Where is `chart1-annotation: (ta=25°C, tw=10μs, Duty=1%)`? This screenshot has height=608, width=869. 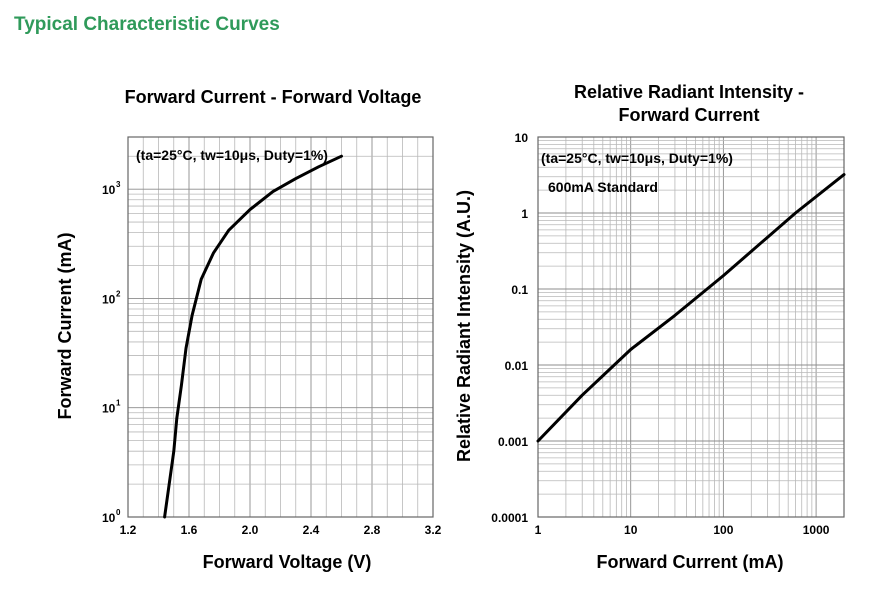 chart1-annotation: (ta=25°C, tw=10μs, Duty=1%) is located at coordinates (232, 155).